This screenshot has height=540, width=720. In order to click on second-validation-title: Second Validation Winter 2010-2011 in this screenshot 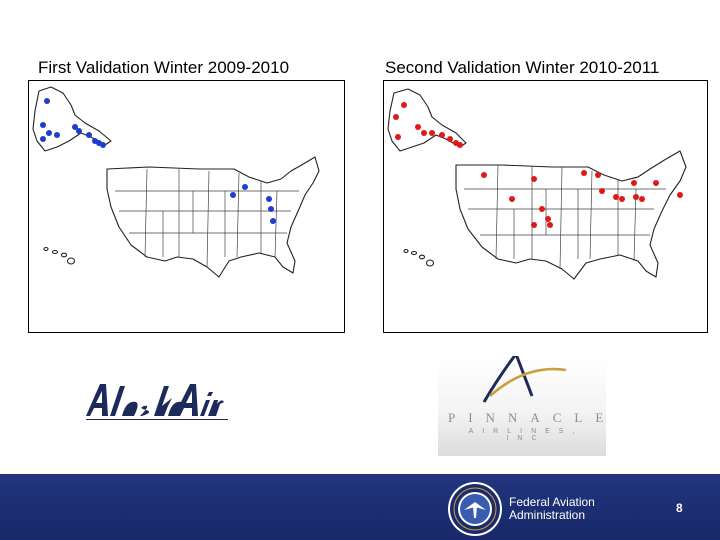, I will do `click(522, 67)`.